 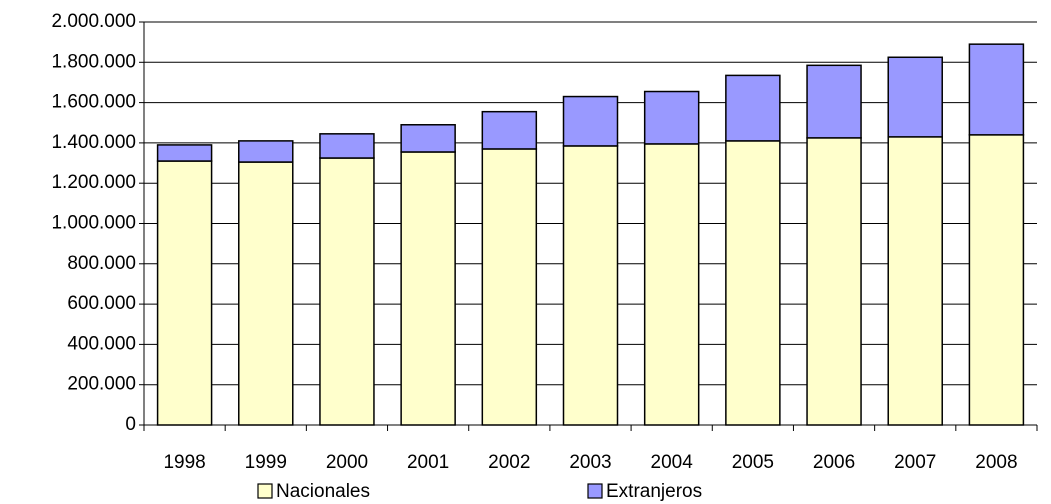 I want to click on y-tick-label: 200.000, so click(x=101, y=384).